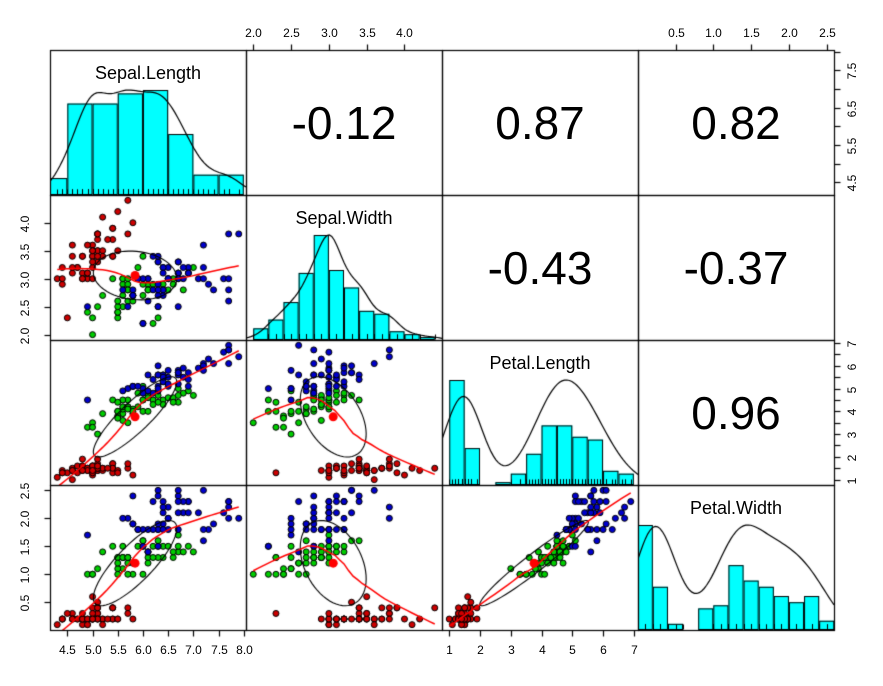 This screenshot has height=686, width=883. What do you see at coordinates (143, 650) in the screenshot?
I see `axis-tick-label: 6.0` at bounding box center [143, 650].